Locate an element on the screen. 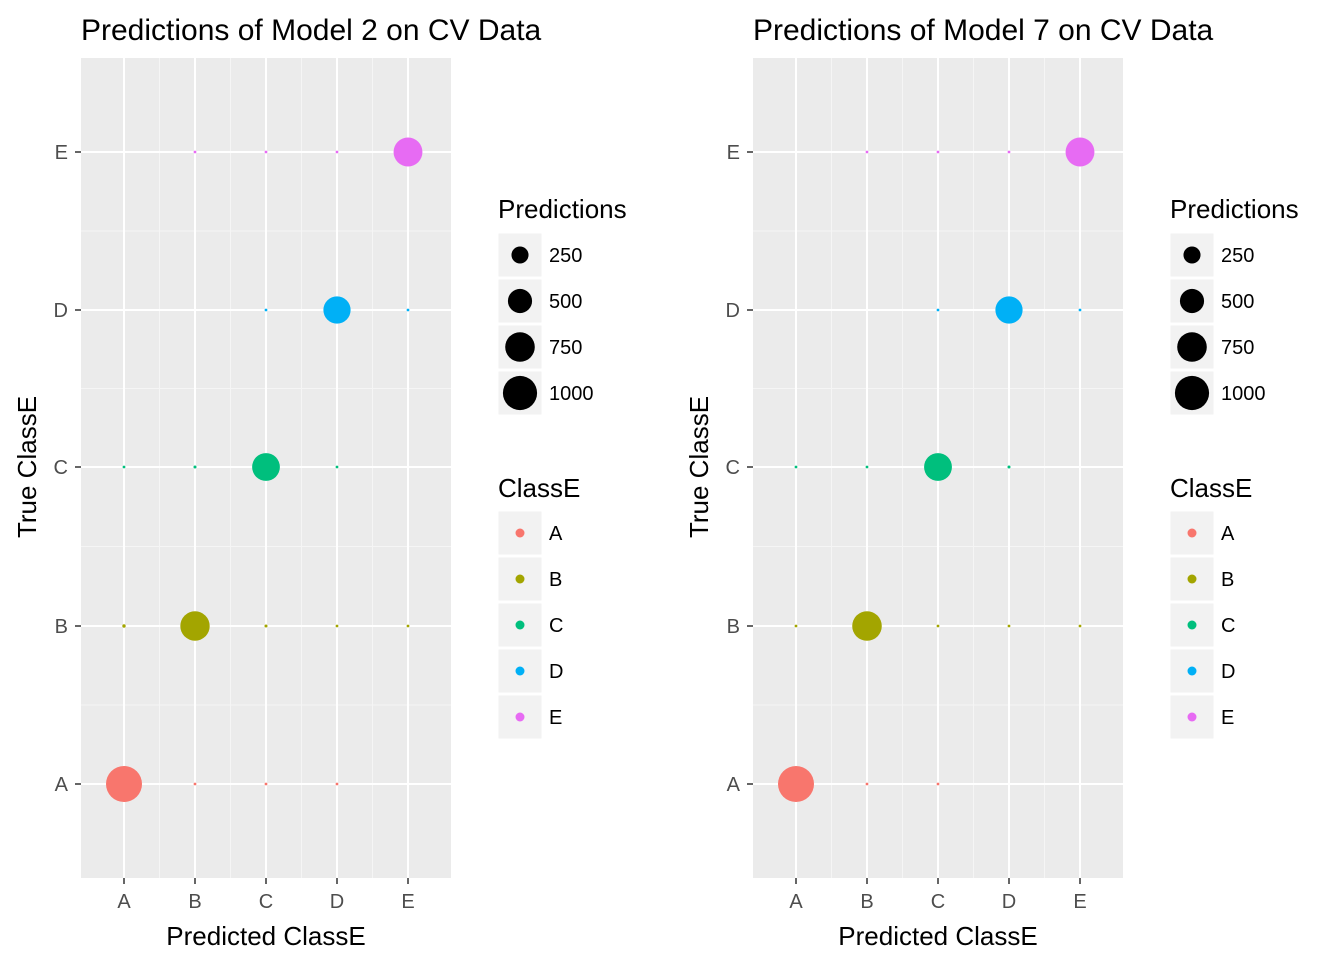 This screenshot has height=960, width=1344. y-tick-label: C is located at coordinates (733, 468).